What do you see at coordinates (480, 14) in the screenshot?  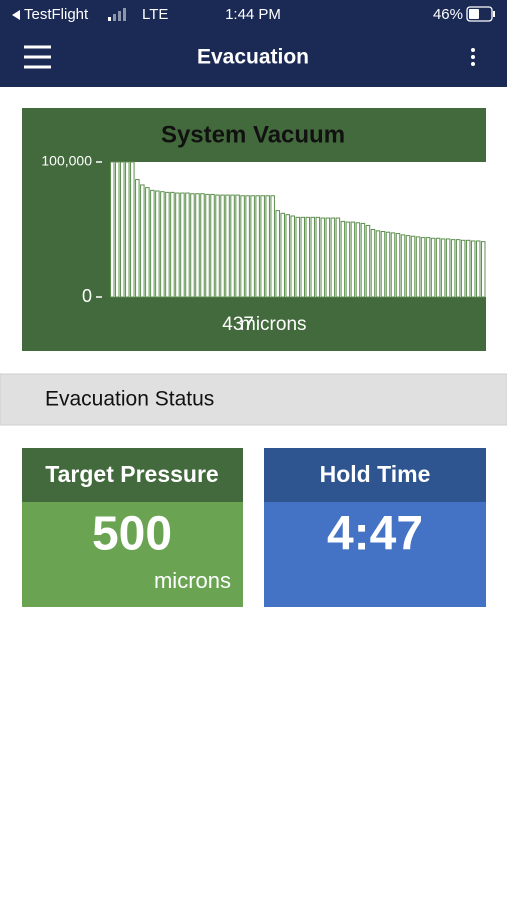 I see `battery-icon` at bounding box center [480, 14].